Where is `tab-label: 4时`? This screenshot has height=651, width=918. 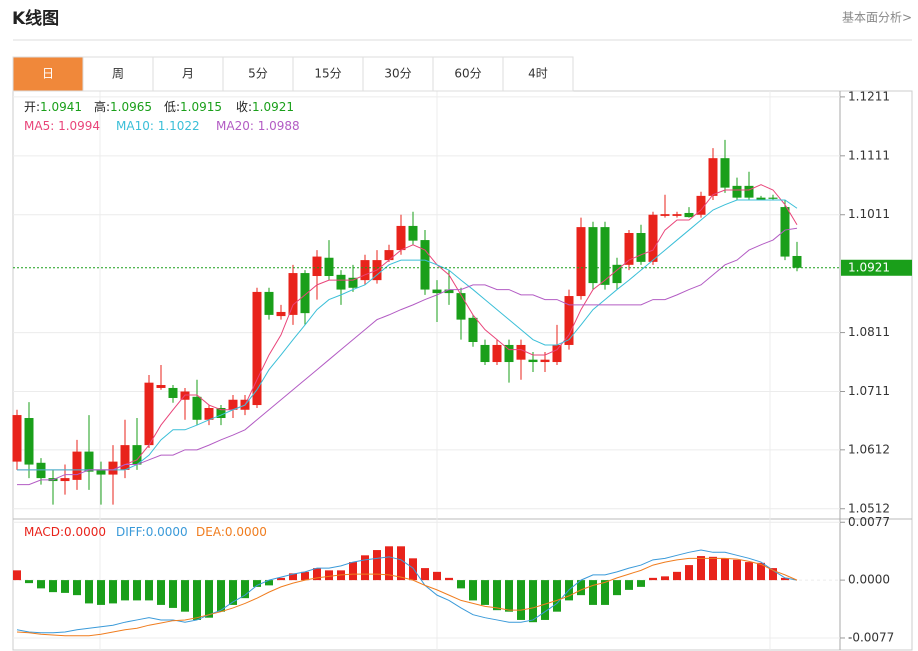
tab-label: 4时 is located at coordinates (538, 74).